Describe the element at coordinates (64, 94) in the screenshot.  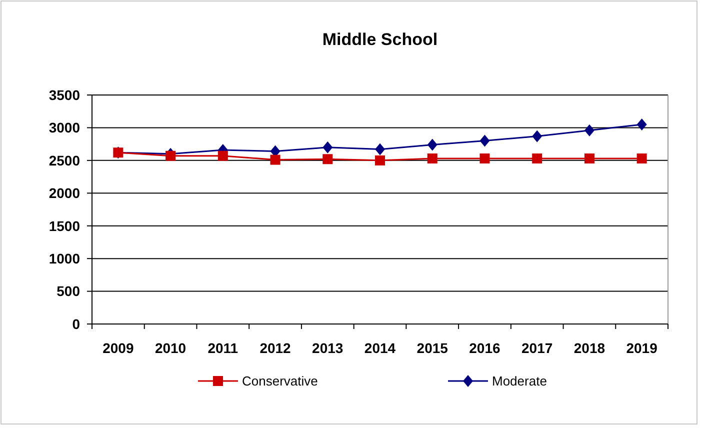
I see `y-tick-label: 3500` at that location.